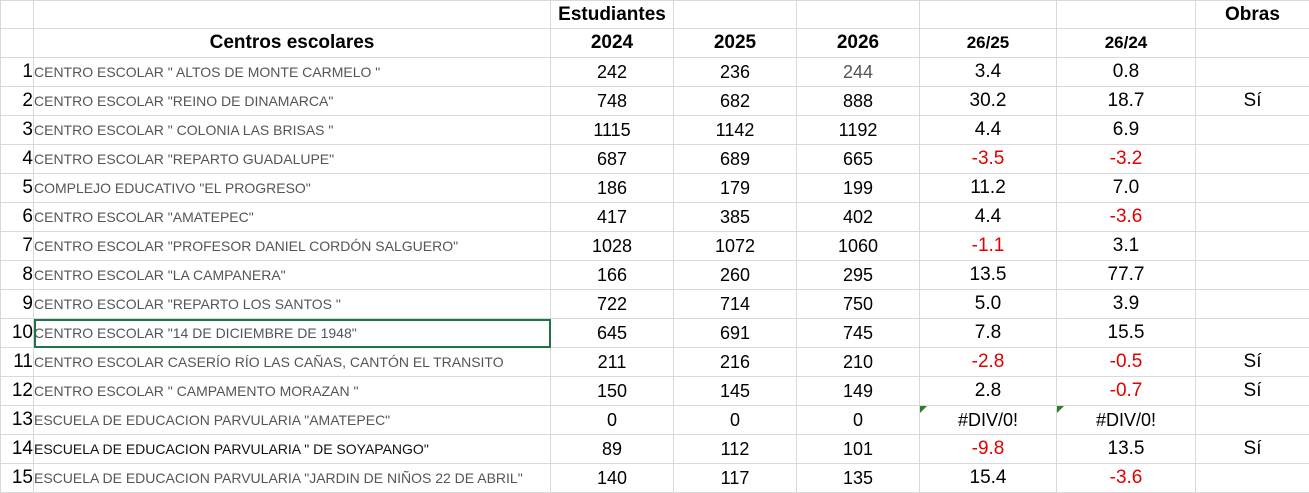 This screenshot has height=493, width=1309. I want to click on ratio-26-24-cell: 3.9, so click(1126, 304).